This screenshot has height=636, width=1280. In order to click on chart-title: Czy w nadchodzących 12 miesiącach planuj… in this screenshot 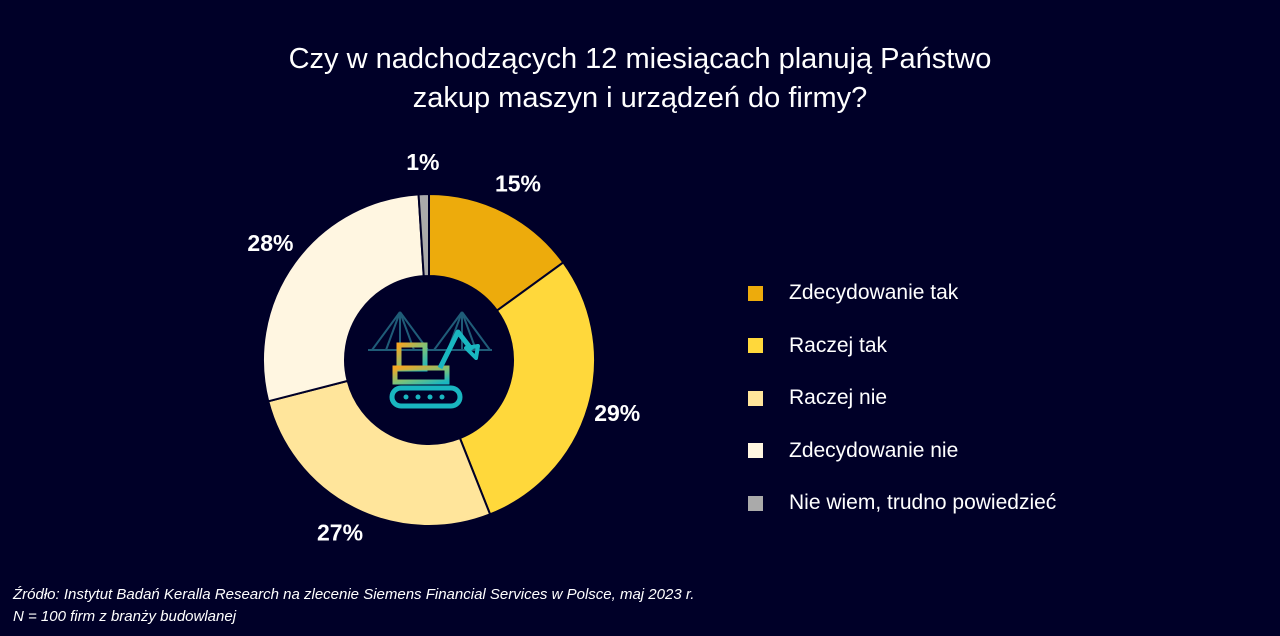, I will do `click(640, 79)`.